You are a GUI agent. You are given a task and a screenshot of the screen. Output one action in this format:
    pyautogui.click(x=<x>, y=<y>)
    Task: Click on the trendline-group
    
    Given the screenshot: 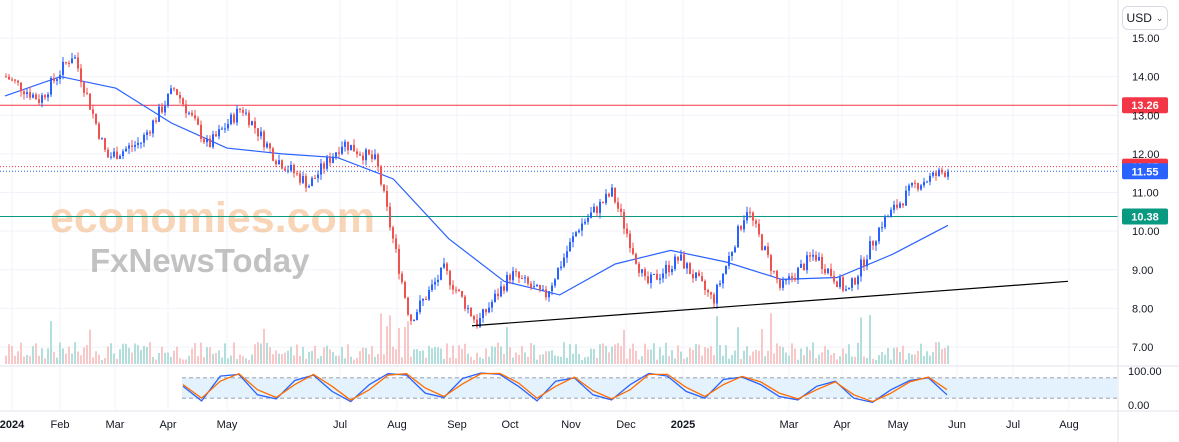 What is the action you would take?
    pyautogui.click(x=770, y=303)
    